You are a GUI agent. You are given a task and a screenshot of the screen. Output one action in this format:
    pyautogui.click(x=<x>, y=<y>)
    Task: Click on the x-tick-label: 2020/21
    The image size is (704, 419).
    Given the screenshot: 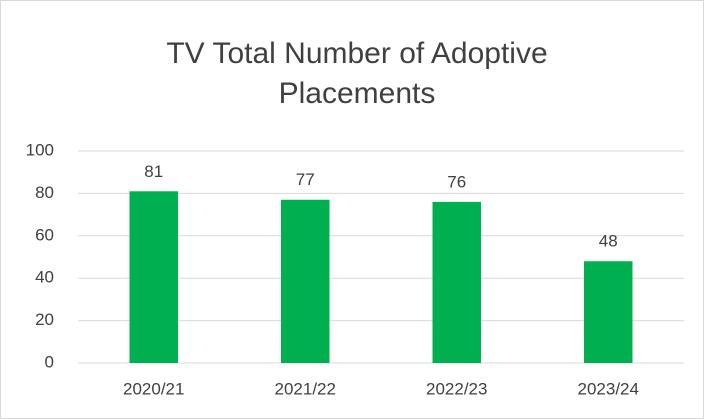 What is the action you would take?
    pyautogui.click(x=153, y=388)
    